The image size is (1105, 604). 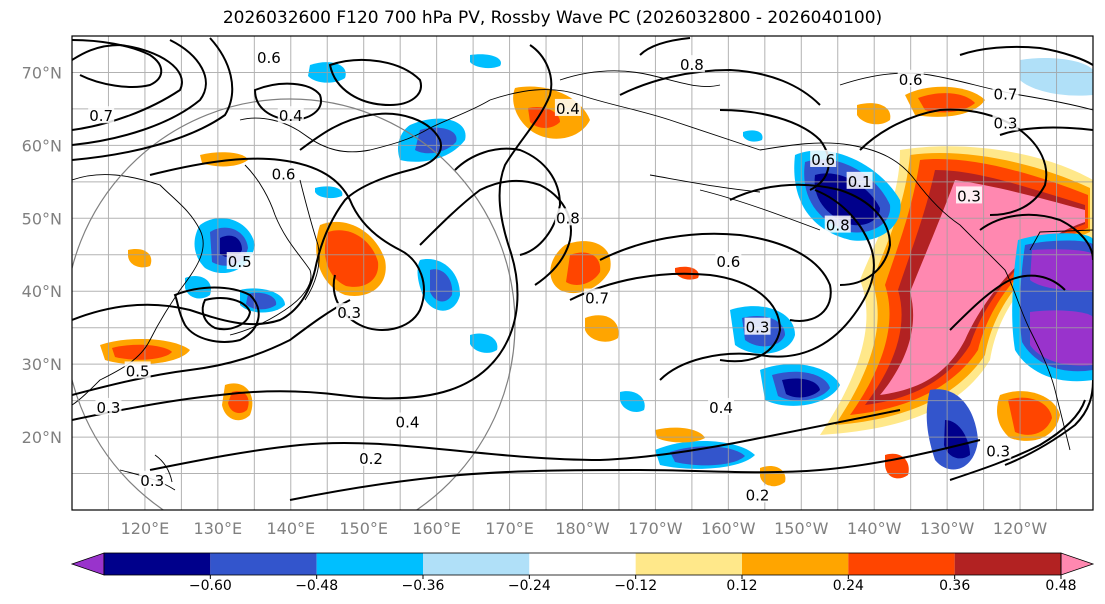 What do you see at coordinates (801, 528) in the screenshot?
I see `lon-tick-label: 150°W` at bounding box center [801, 528].